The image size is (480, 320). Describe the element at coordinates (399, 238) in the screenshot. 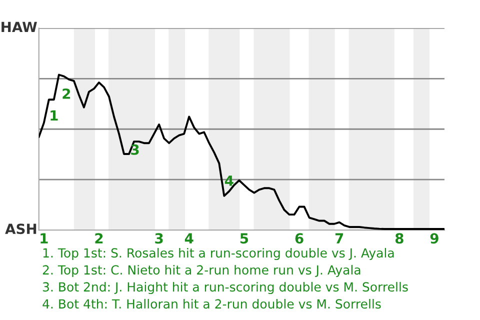

I see `x-tick-label: 8` at that location.